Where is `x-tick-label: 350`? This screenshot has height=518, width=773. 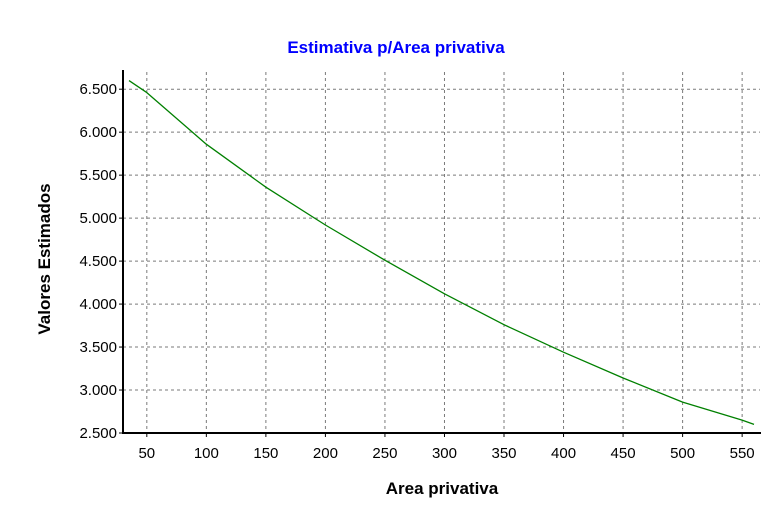 x-tick-label: 350 is located at coordinates (503, 453).